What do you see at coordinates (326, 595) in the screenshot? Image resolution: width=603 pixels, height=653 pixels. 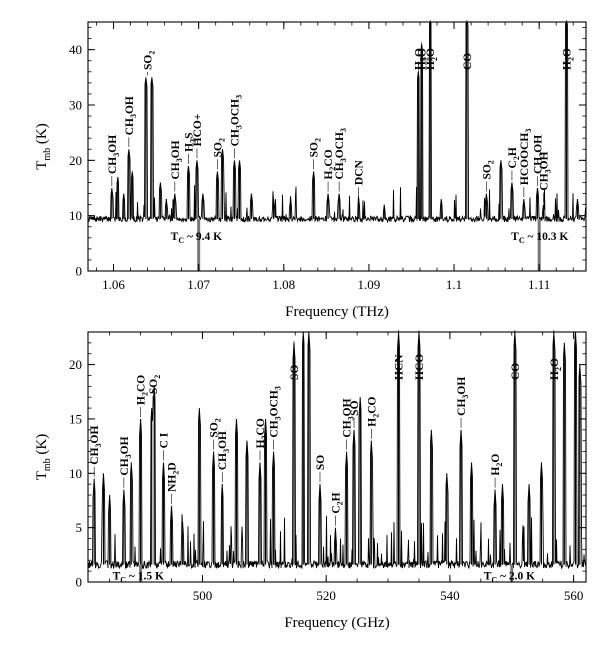 I see `x-tick-label: 520` at bounding box center [326, 595].